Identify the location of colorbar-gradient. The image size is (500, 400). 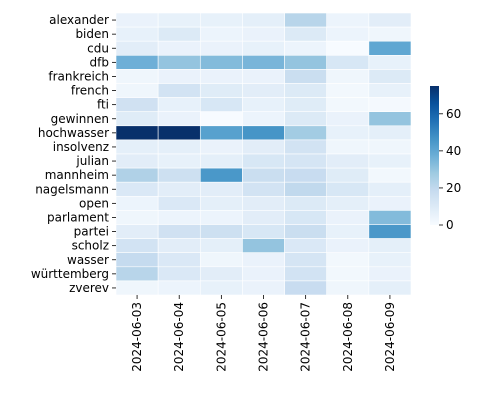
(434, 155).